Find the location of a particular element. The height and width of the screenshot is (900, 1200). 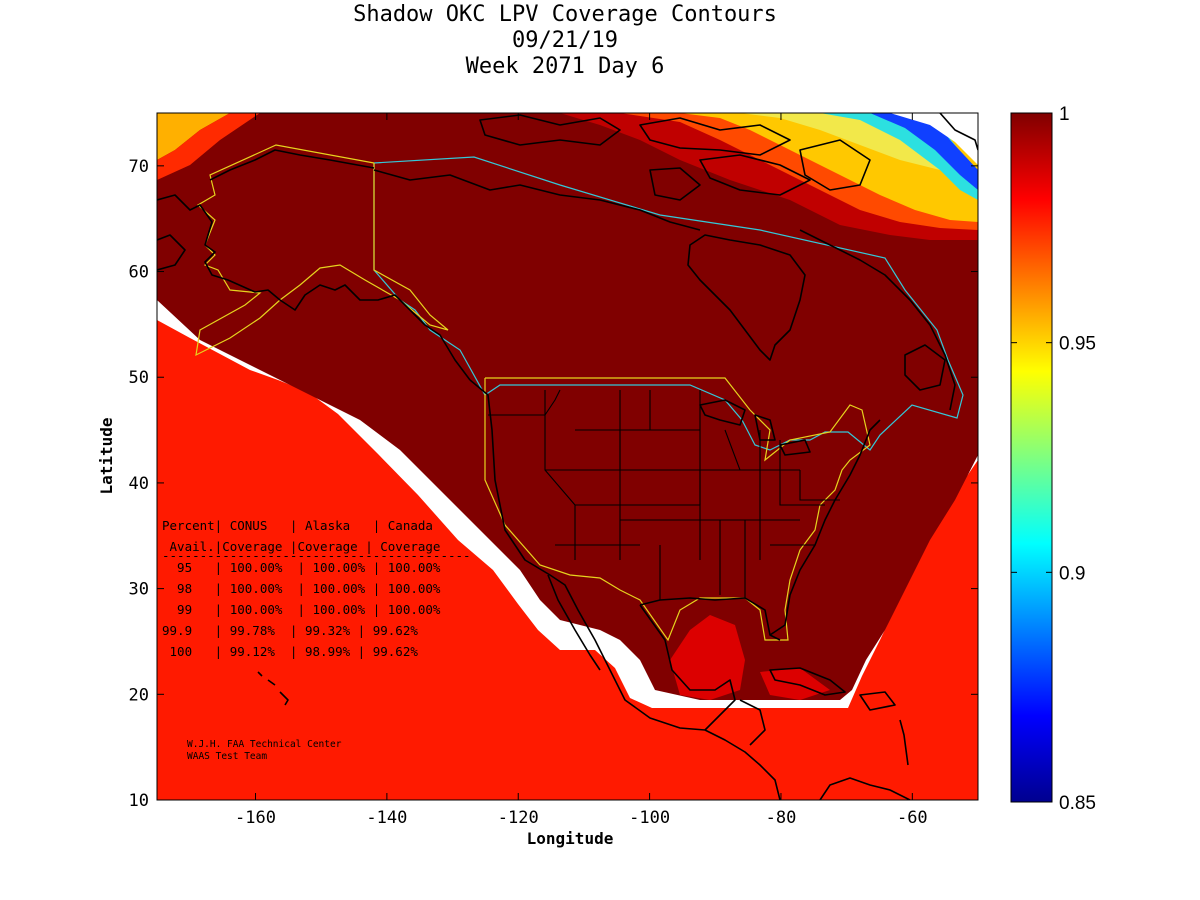

table-row: 99 | 100.00% | 100.00% | 100.00% is located at coordinates (301, 609).